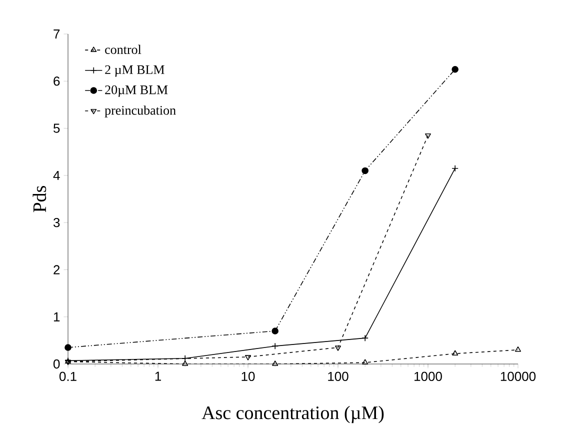  What do you see at coordinates (57, 34) in the screenshot?
I see `y-tick-label: 7` at bounding box center [57, 34].